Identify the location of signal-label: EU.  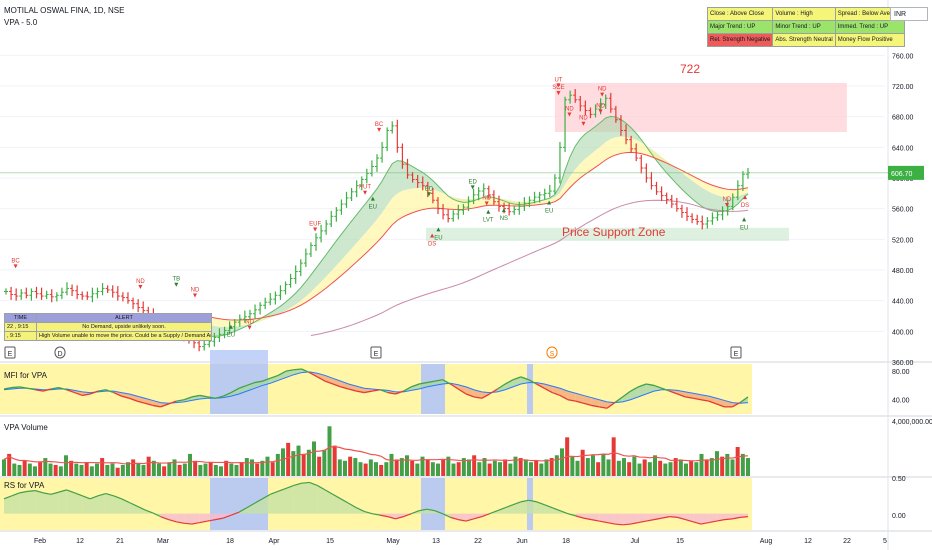
(438, 238).